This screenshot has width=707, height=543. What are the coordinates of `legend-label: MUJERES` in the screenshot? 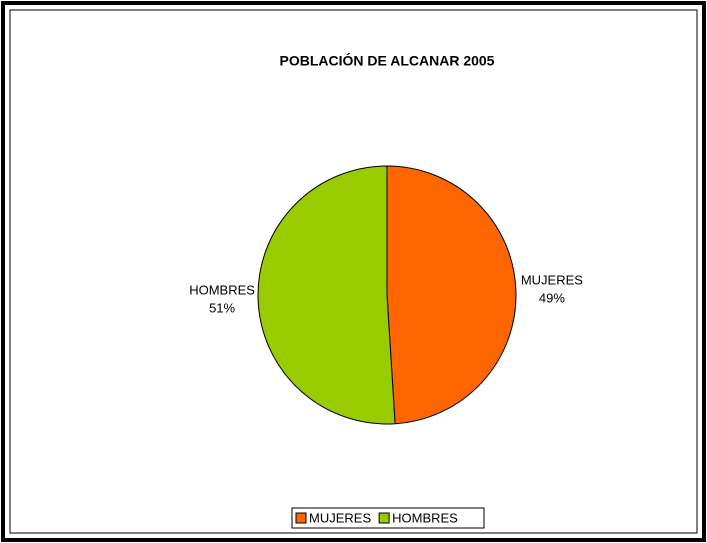 It's located at (340, 517).